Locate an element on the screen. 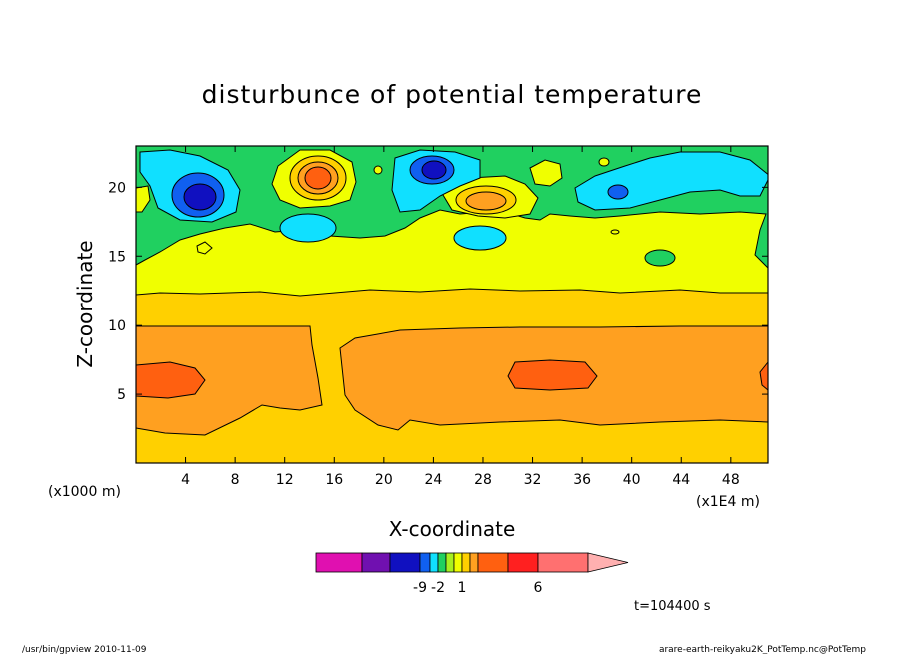  chart-title: disturbunce of potential temperature is located at coordinates (452, 94).